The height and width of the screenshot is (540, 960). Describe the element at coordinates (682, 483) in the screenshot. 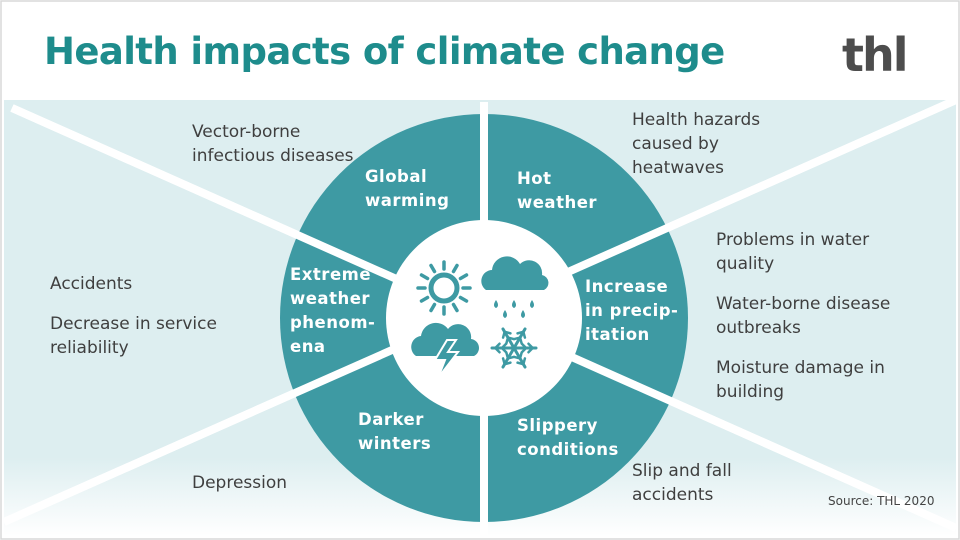

I see `impact-slip-fall: Slip and fall accidents` at that location.